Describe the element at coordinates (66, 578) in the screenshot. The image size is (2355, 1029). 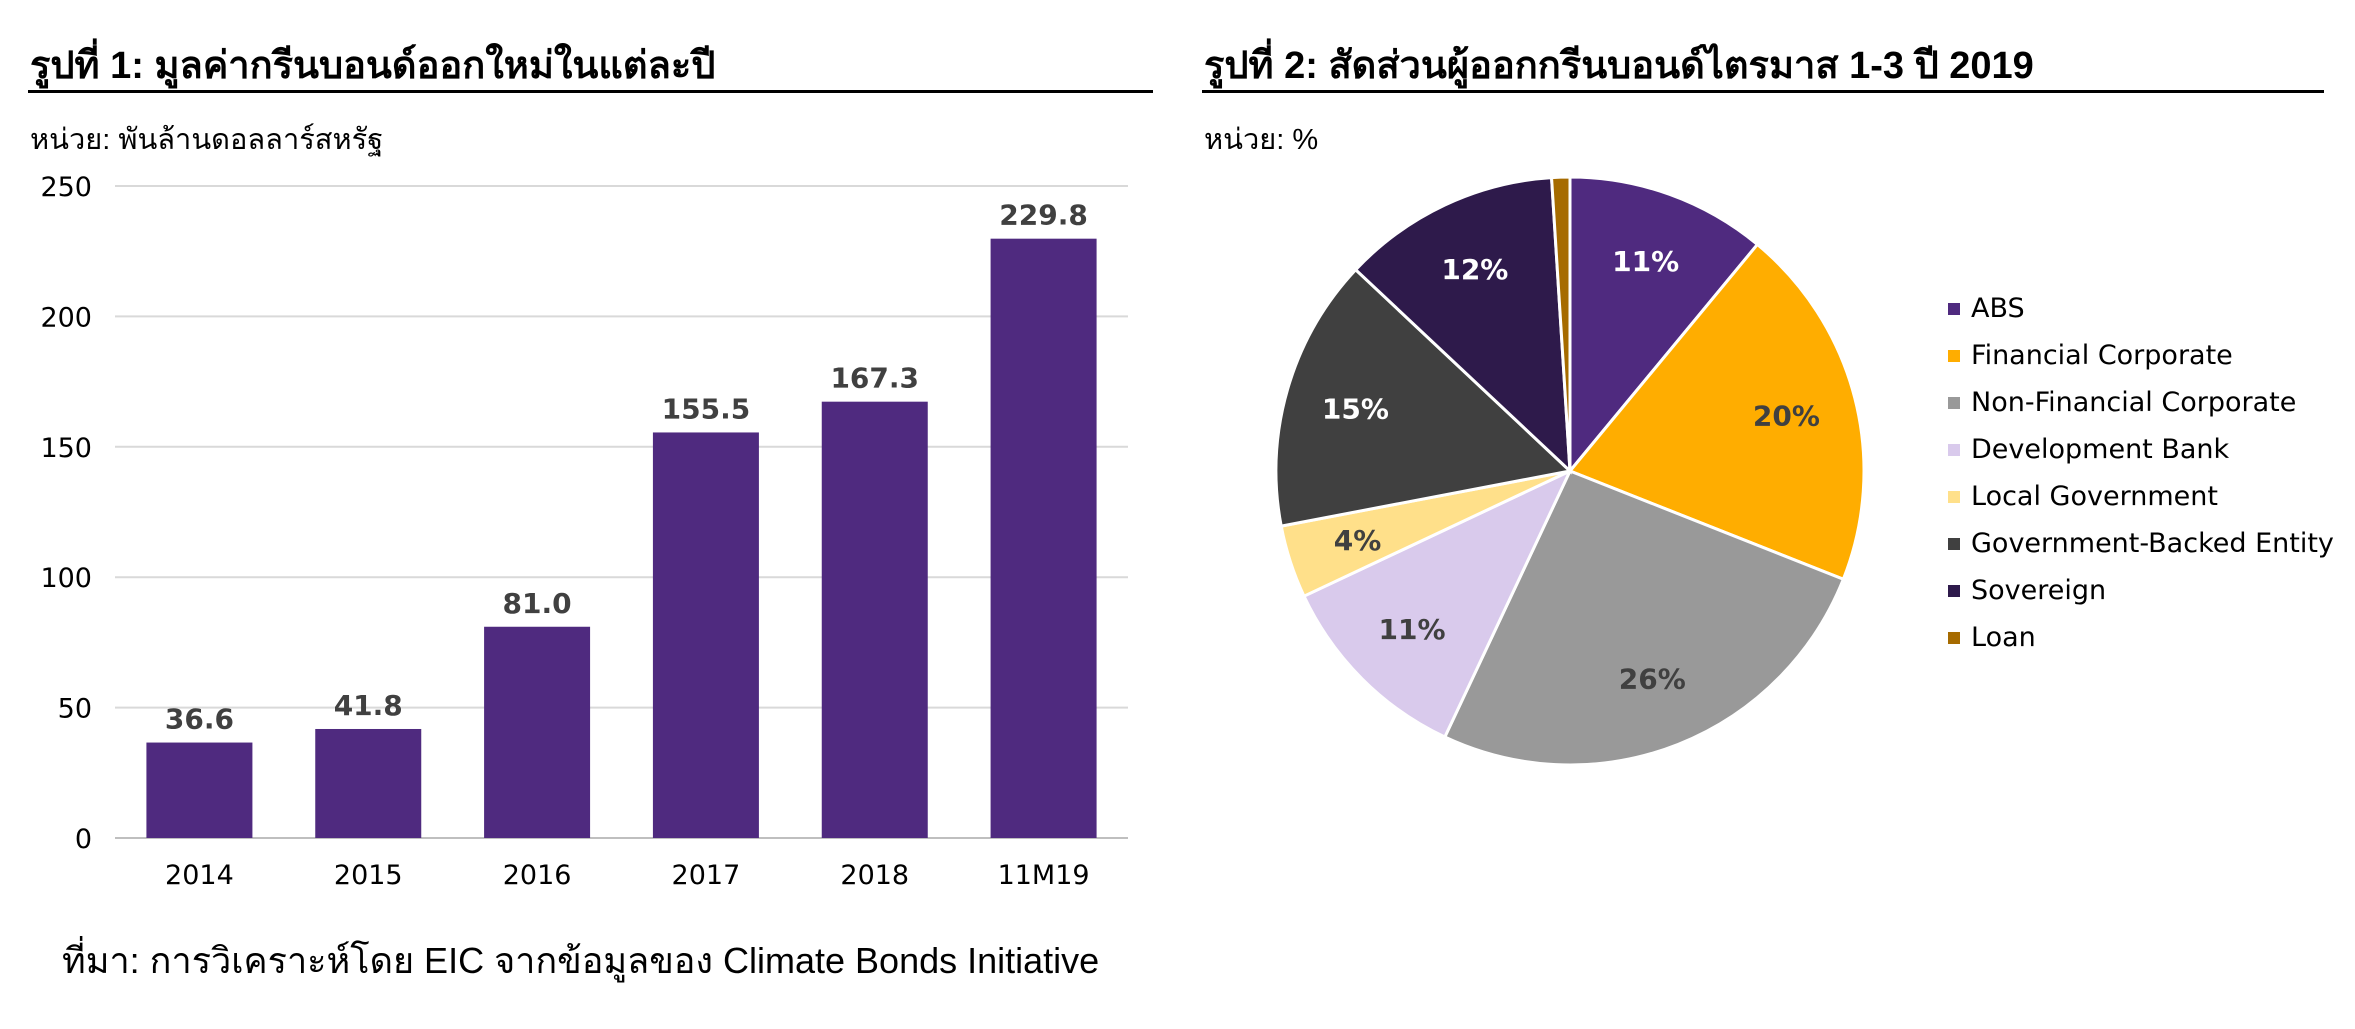
I see `y-tick-label: 100` at that location.